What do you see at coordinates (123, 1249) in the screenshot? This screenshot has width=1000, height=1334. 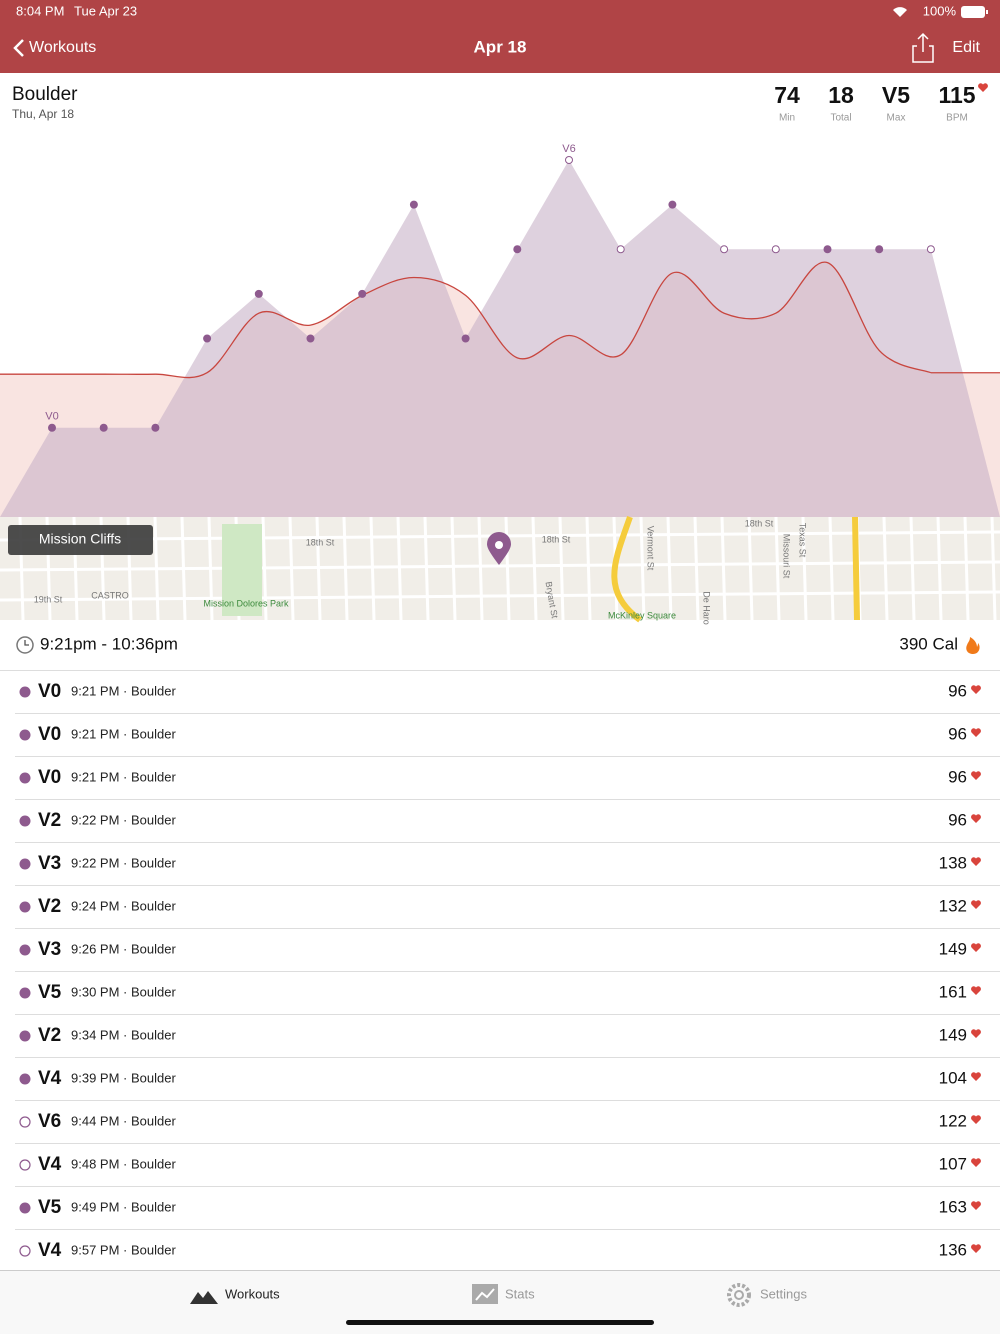 I see `climb-detail: 9:57 PM · Boulder` at bounding box center [123, 1249].